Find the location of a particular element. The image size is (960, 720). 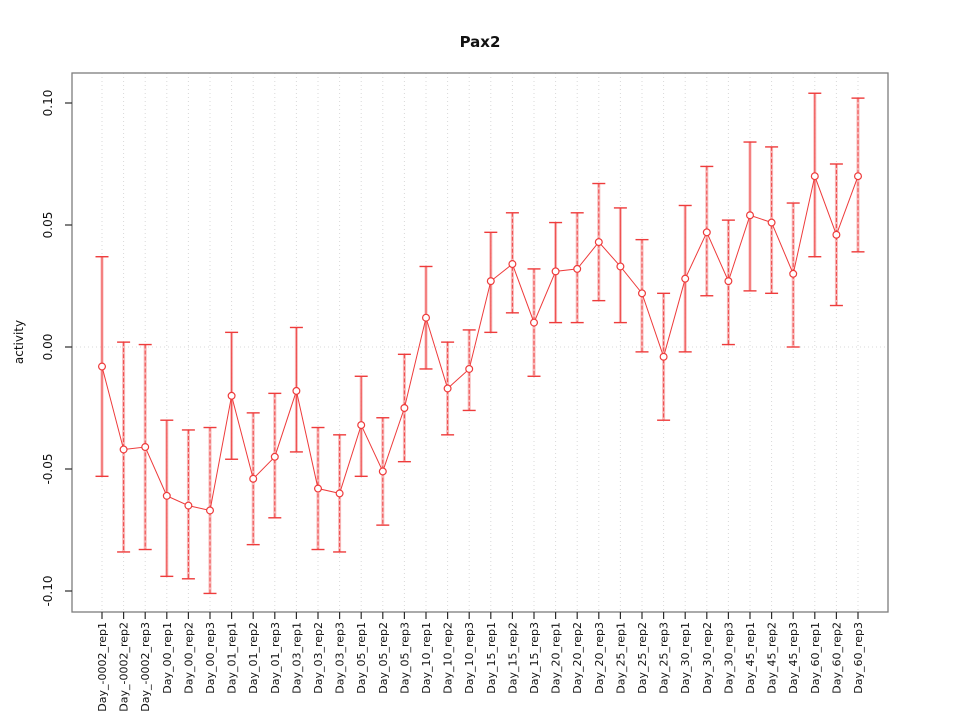

x-tick-label: Day_45_rep2 is located at coordinates (772, 658).